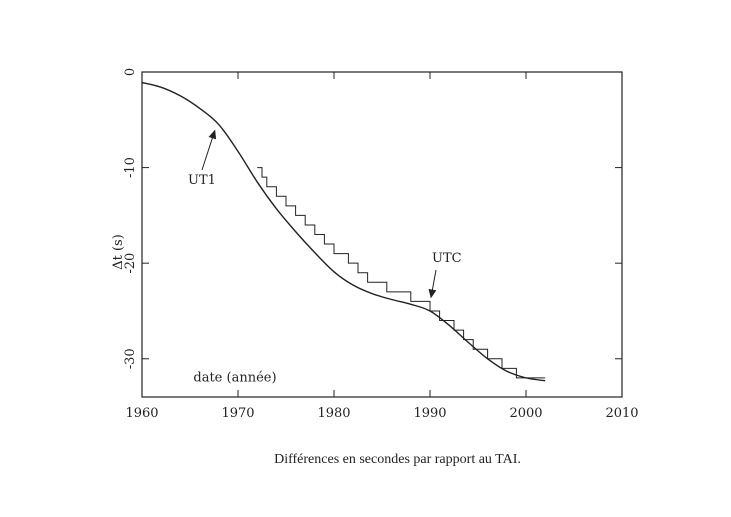 The height and width of the screenshot is (517, 731). Describe the element at coordinates (130, 358) in the screenshot. I see `y-tick-label: -30` at that location.